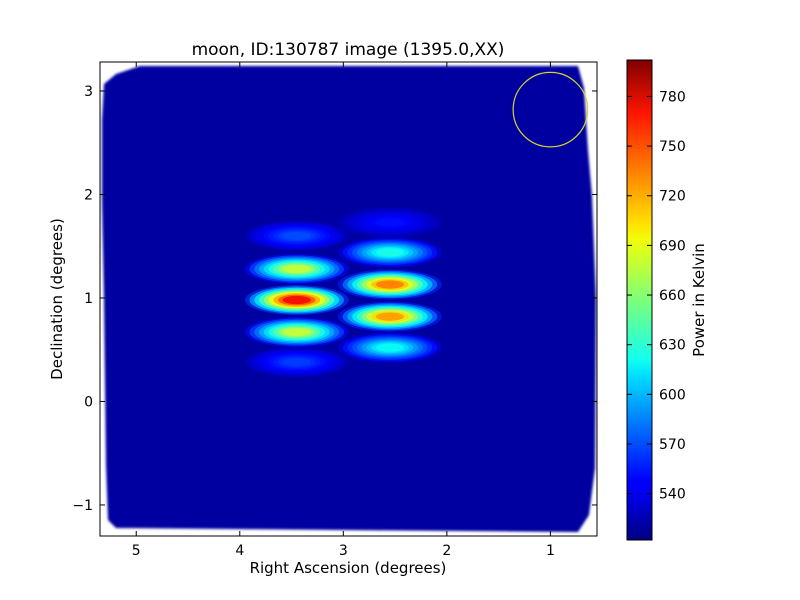  I want to click on y-tick-label: 2, so click(88, 195).